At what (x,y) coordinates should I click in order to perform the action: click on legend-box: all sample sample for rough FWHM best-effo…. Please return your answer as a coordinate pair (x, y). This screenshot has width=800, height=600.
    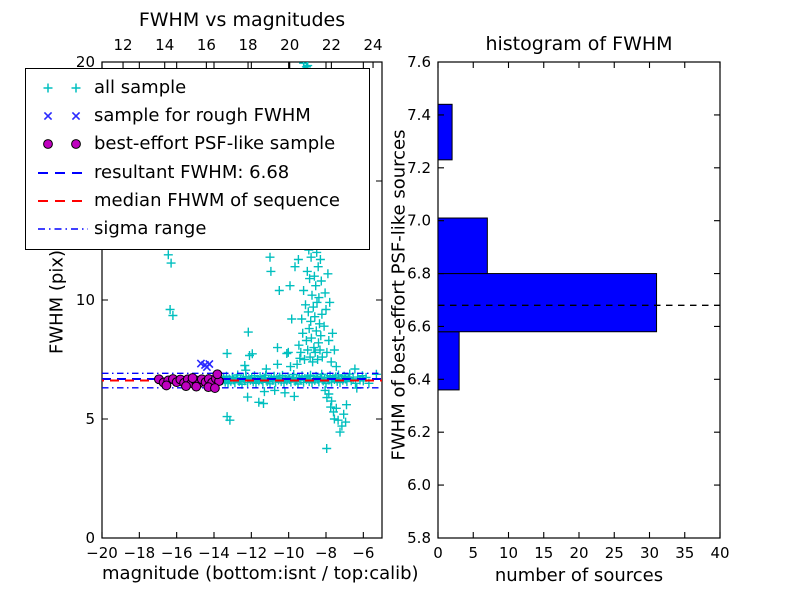
    Looking at the image, I should click on (197, 159).